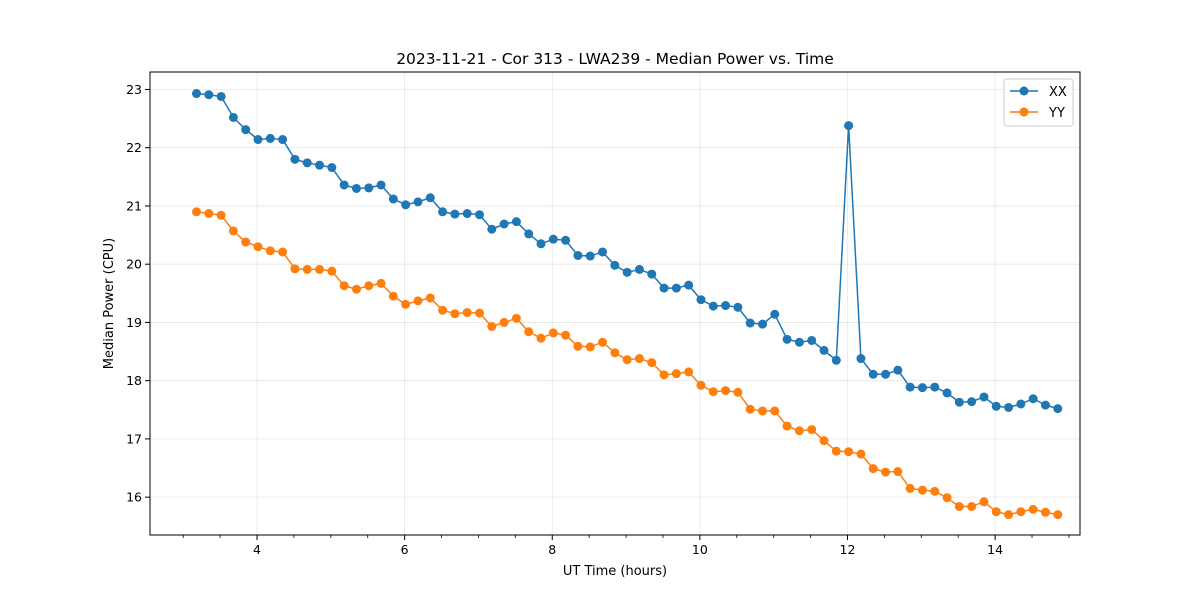  I want to click on x-tick-label: 4, so click(257, 549).